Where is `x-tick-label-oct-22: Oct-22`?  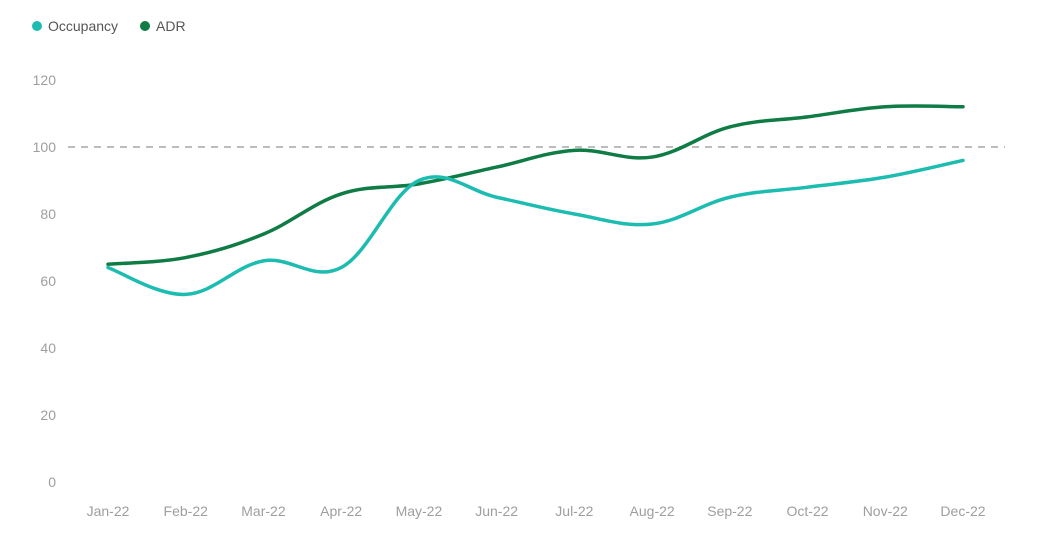
x-tick-label-oct-22: Oct-22 is located at coordinates (808, 511).